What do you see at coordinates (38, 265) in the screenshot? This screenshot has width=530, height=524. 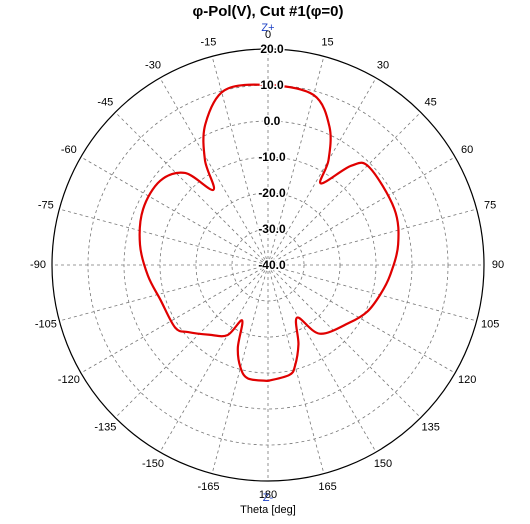 I see `angle-tick-label: -90` at bounding box center [38, 265].